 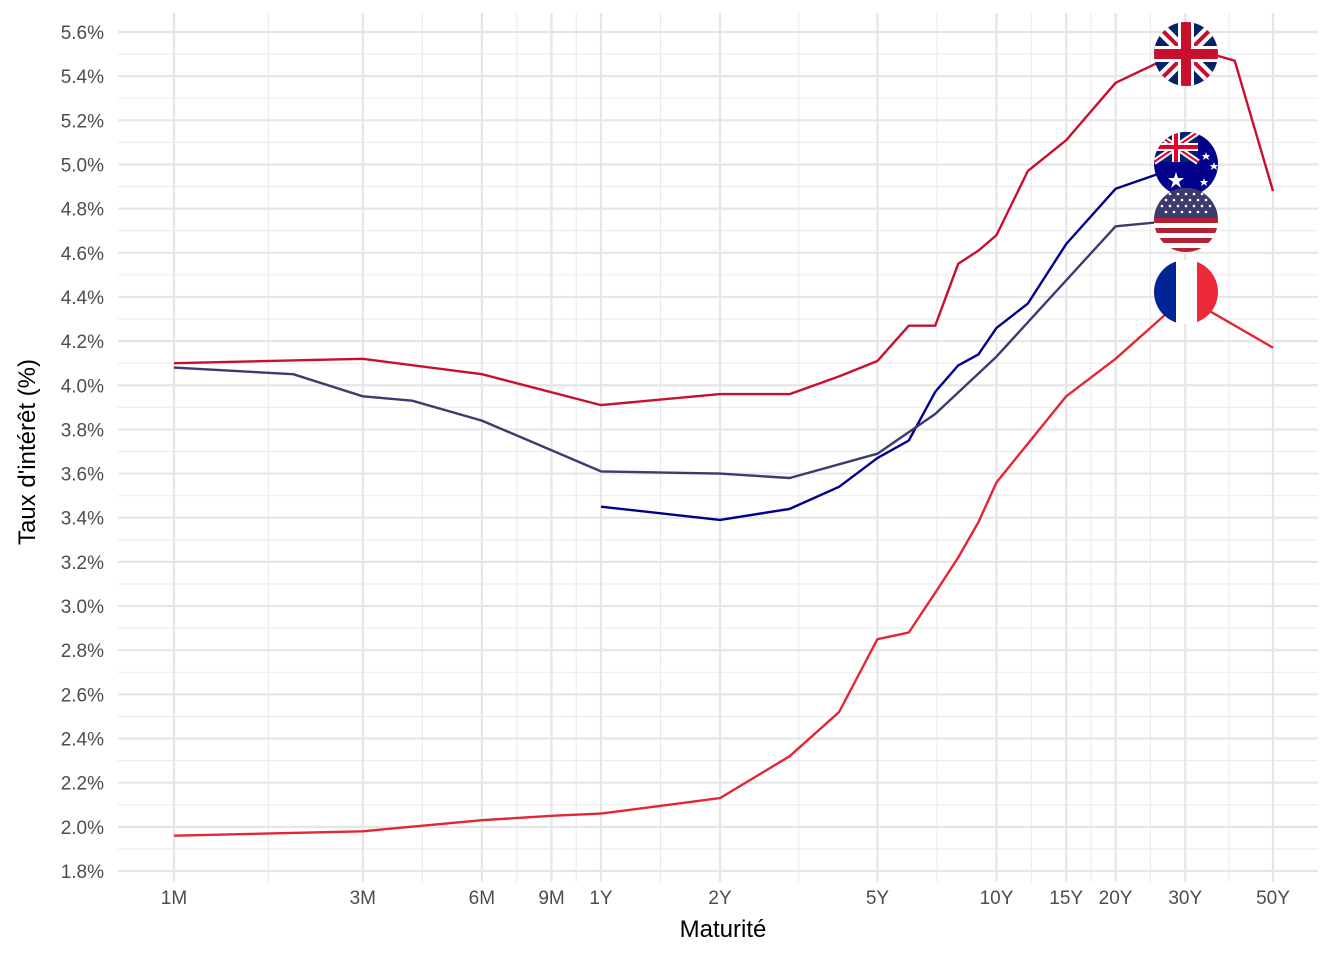 What do you see at coordinates (82, 33) in the screenshot?
I see `y-tick-label: 5.6%` at bounding box center [82, 33].